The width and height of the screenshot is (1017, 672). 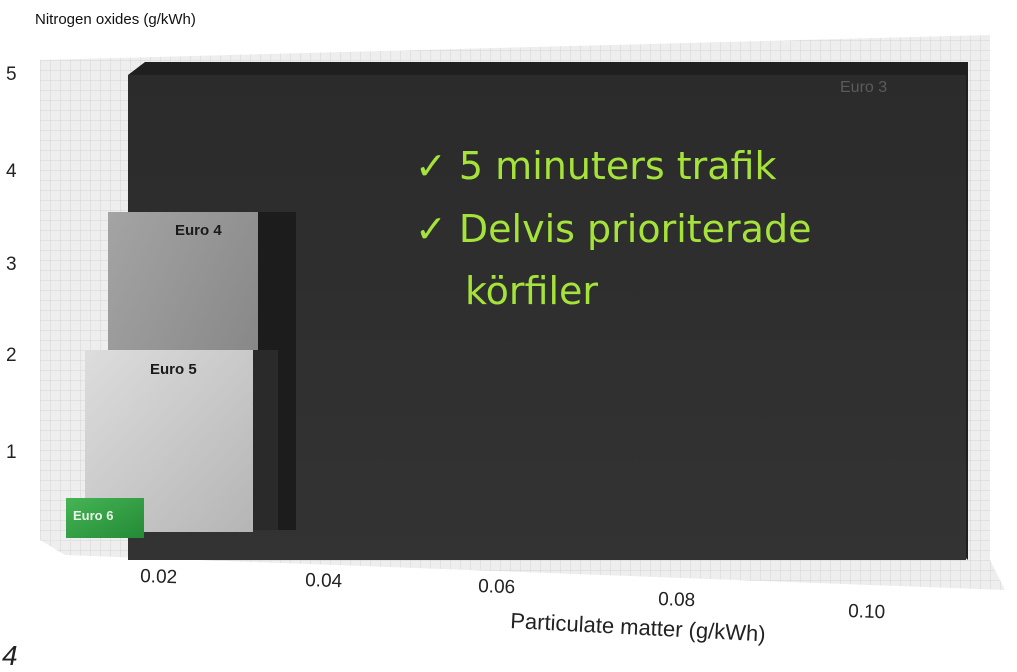 I want to click on y-tick-3: 3, so click(x=11, y=264).